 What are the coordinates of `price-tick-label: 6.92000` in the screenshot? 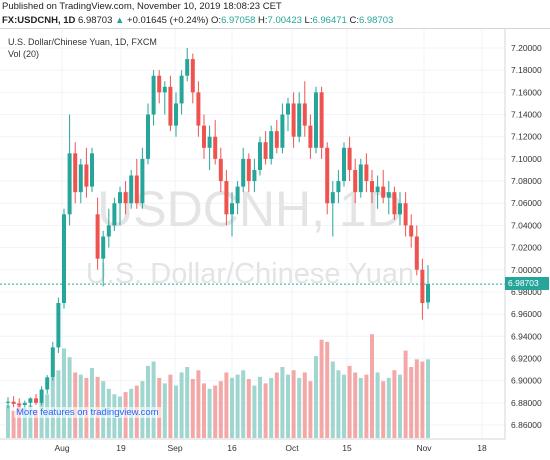 It's located at (526, 358).